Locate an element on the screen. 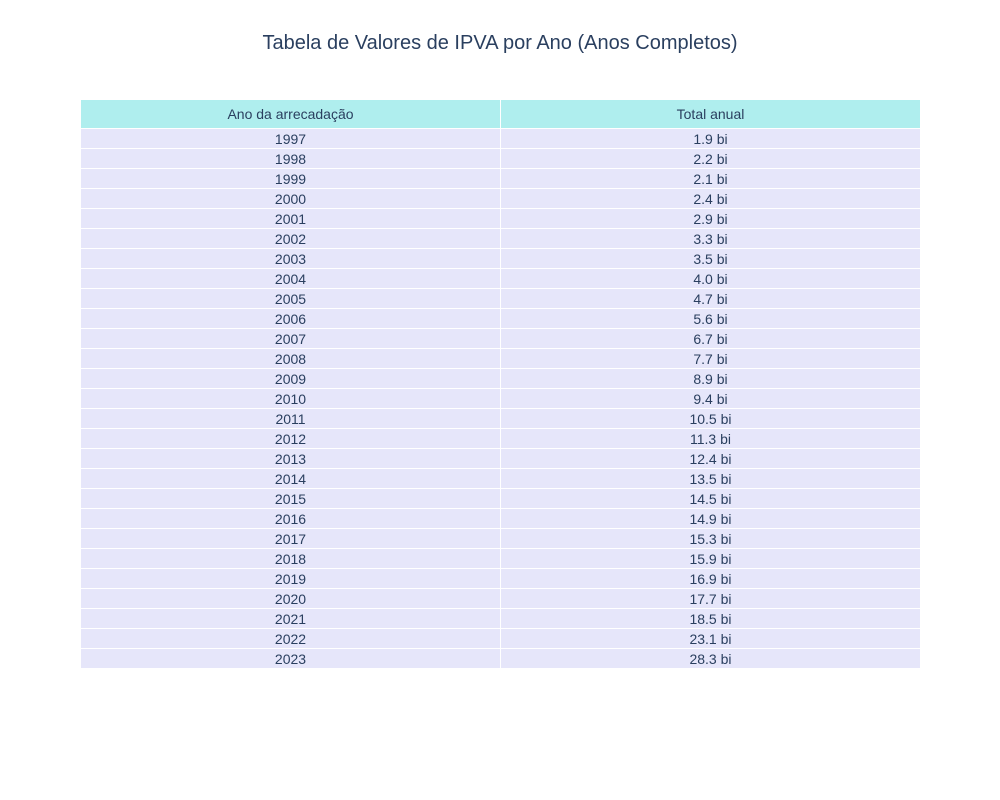 This screenshot has width=1000, height=800. table-row: 2007 6.7 bi is located at coordinates (500, 338).